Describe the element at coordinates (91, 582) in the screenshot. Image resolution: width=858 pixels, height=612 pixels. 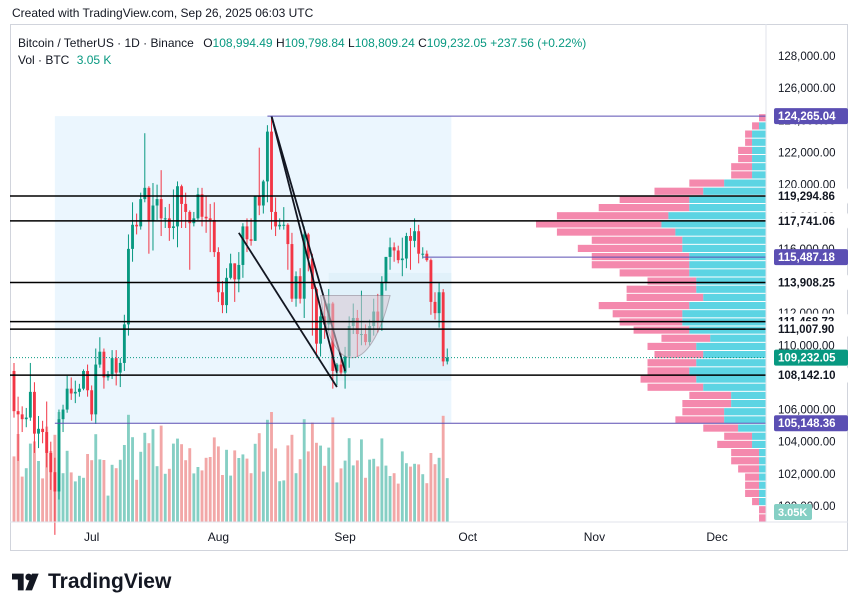
I see `tradingview-logo: TradingView` at that location.